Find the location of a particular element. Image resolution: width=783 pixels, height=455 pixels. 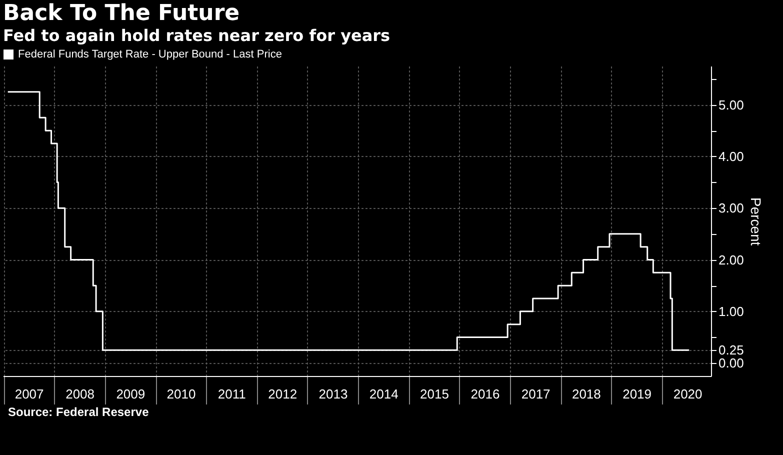

y-tick-label: 5.00 is located at coordinates (731, 104).